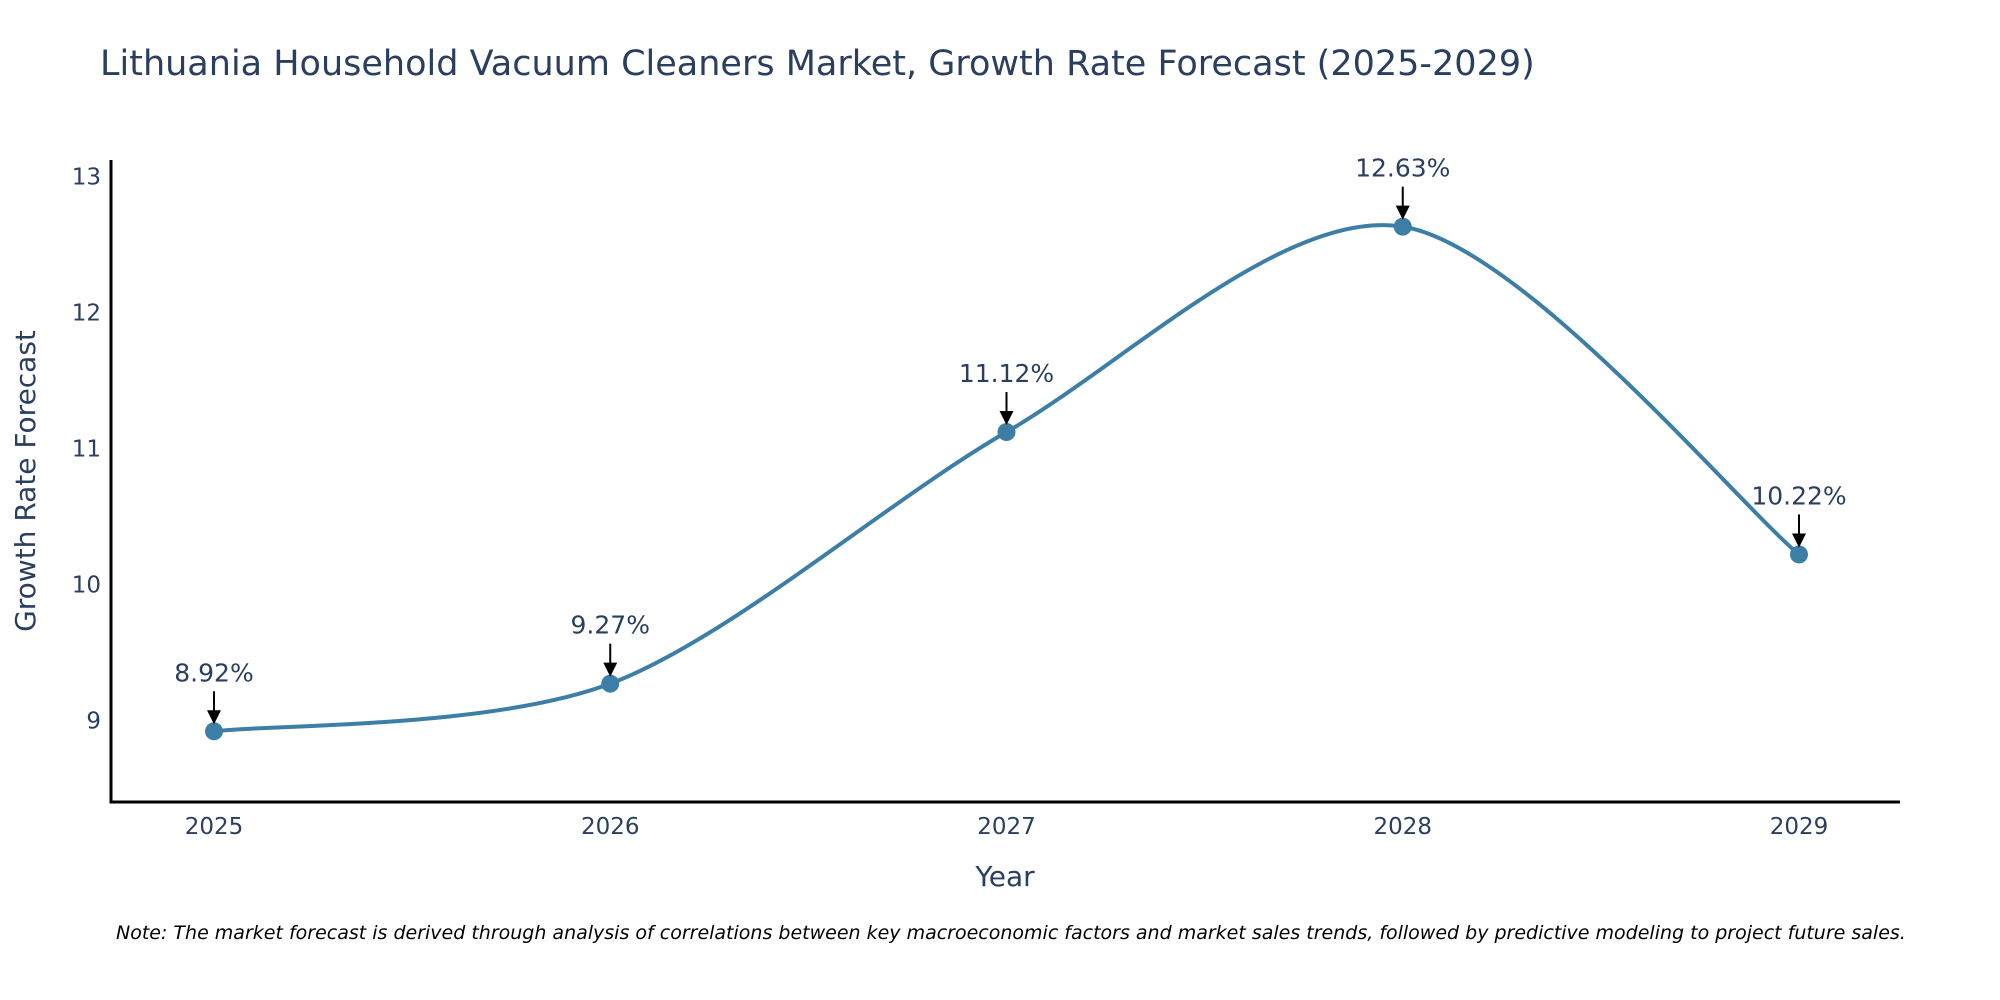 Image resolution: width=2000 pixels, height=1000 pixels. Describe the element at coordinates (1006, 373) in the screenshot. I see `data-label-2027: 11.12%` at that location.